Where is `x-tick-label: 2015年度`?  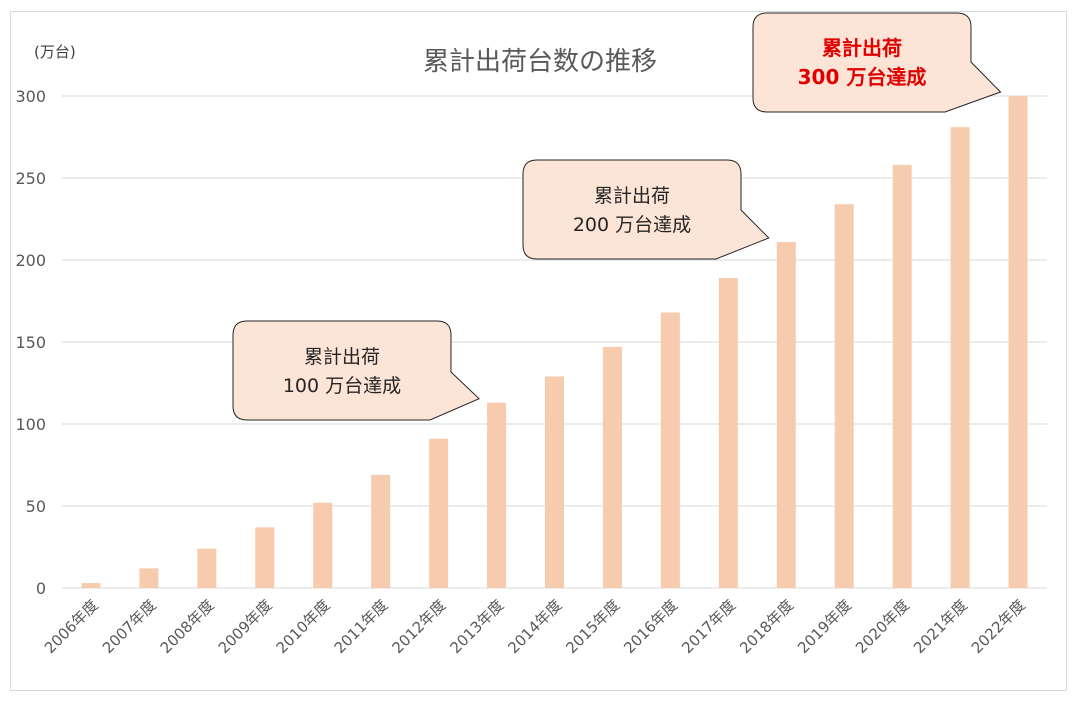
x-tick-label: 2015年度 is located at coordinates (592, 626).